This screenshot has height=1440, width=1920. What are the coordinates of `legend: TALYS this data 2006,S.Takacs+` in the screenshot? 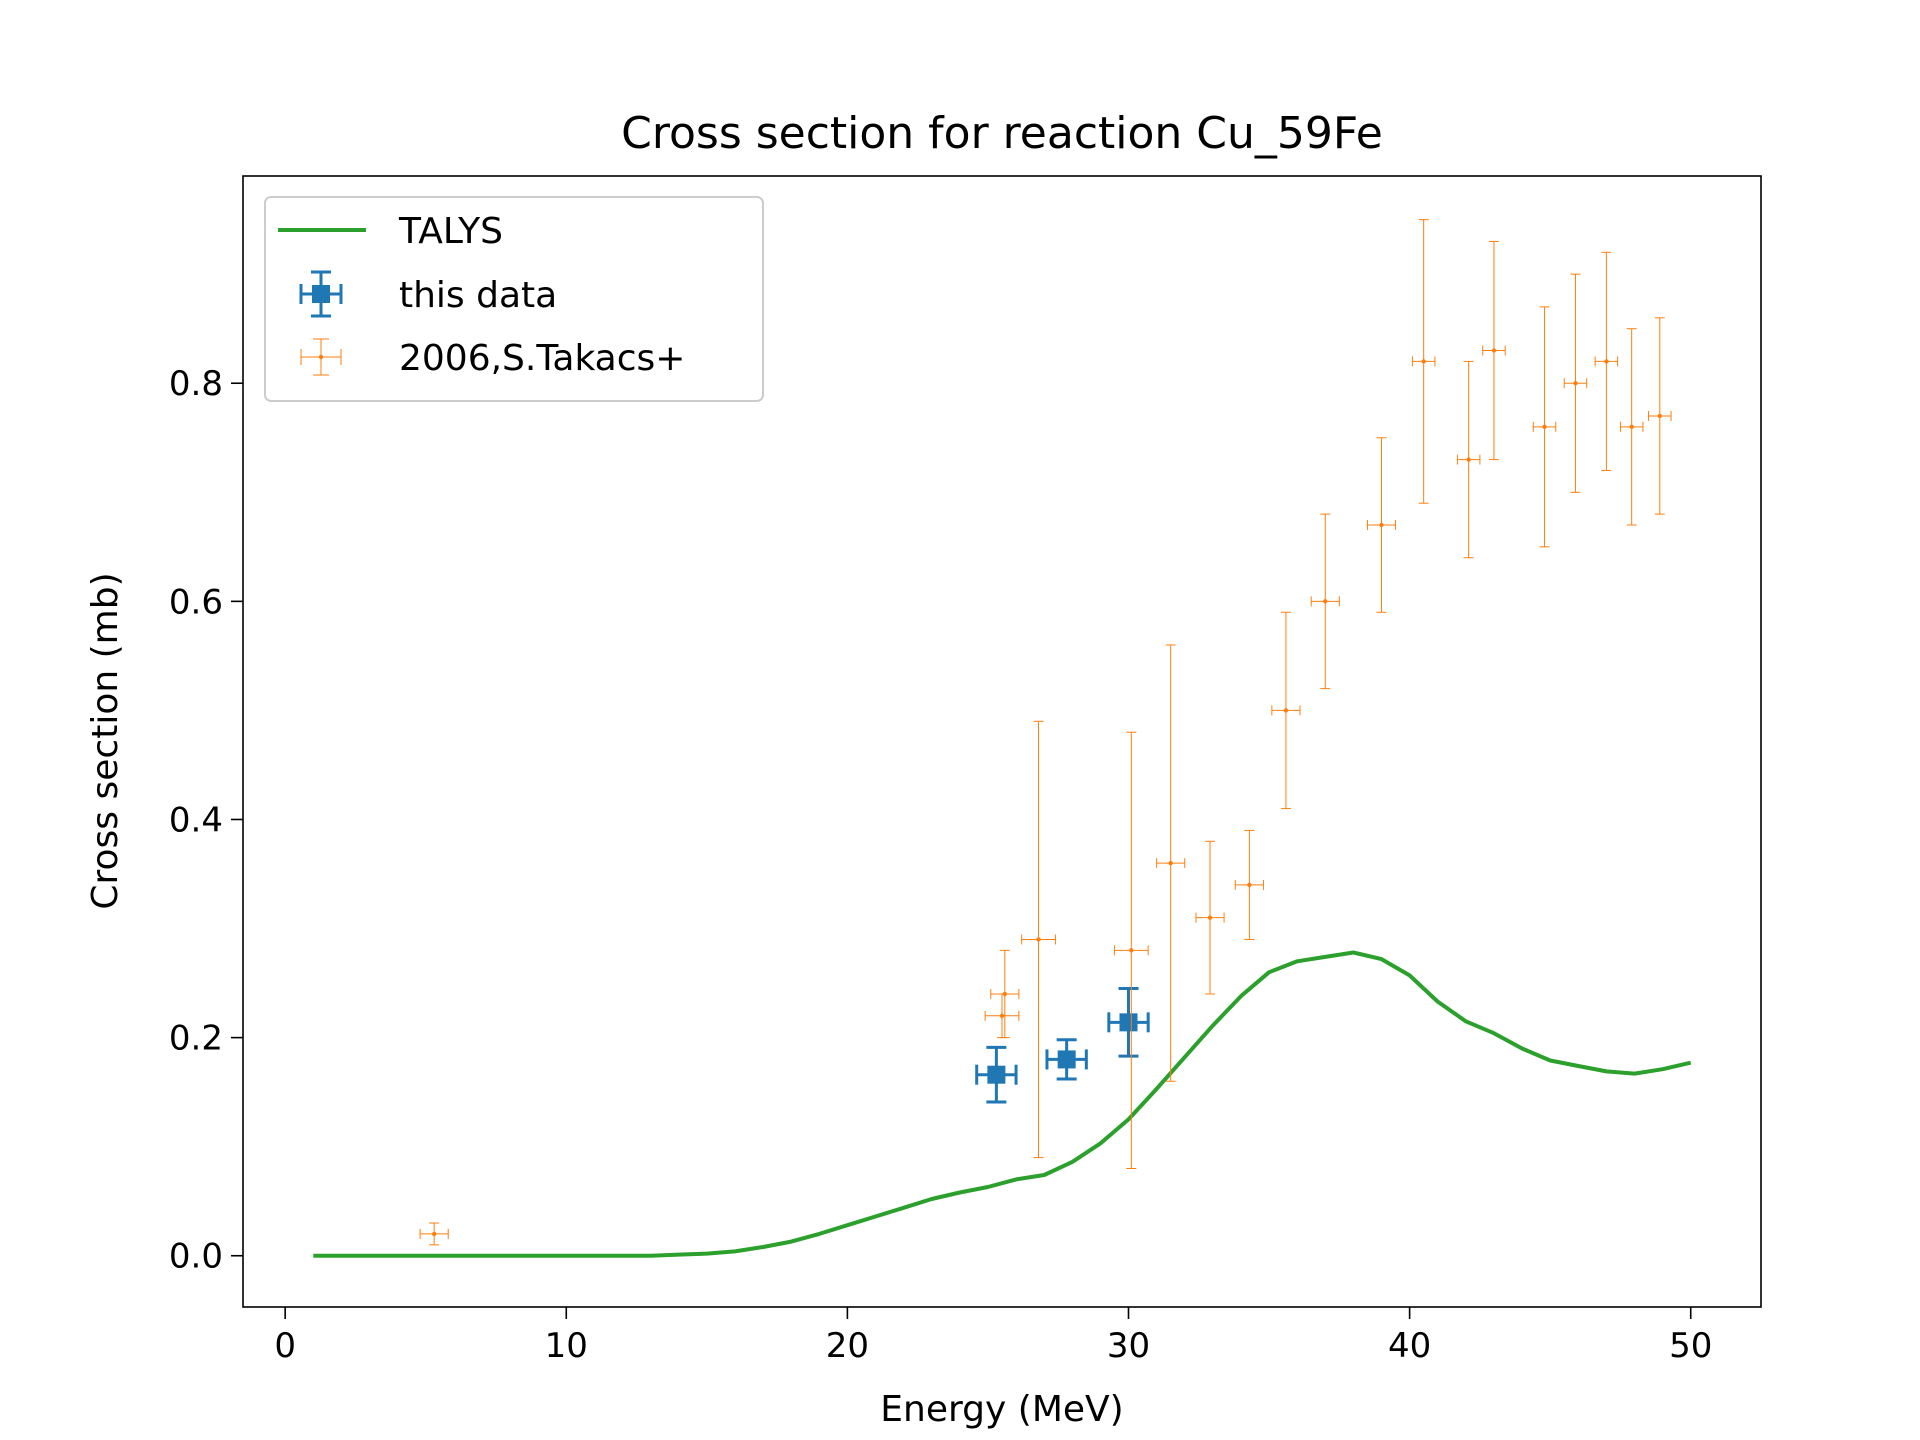 It's located at (514, 299).